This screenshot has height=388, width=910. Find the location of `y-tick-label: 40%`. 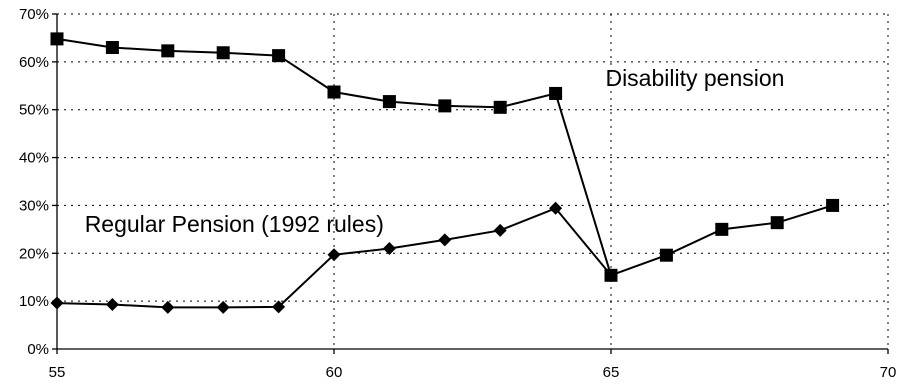

y-tick-label: 40% is located at coordinates (34, 158).